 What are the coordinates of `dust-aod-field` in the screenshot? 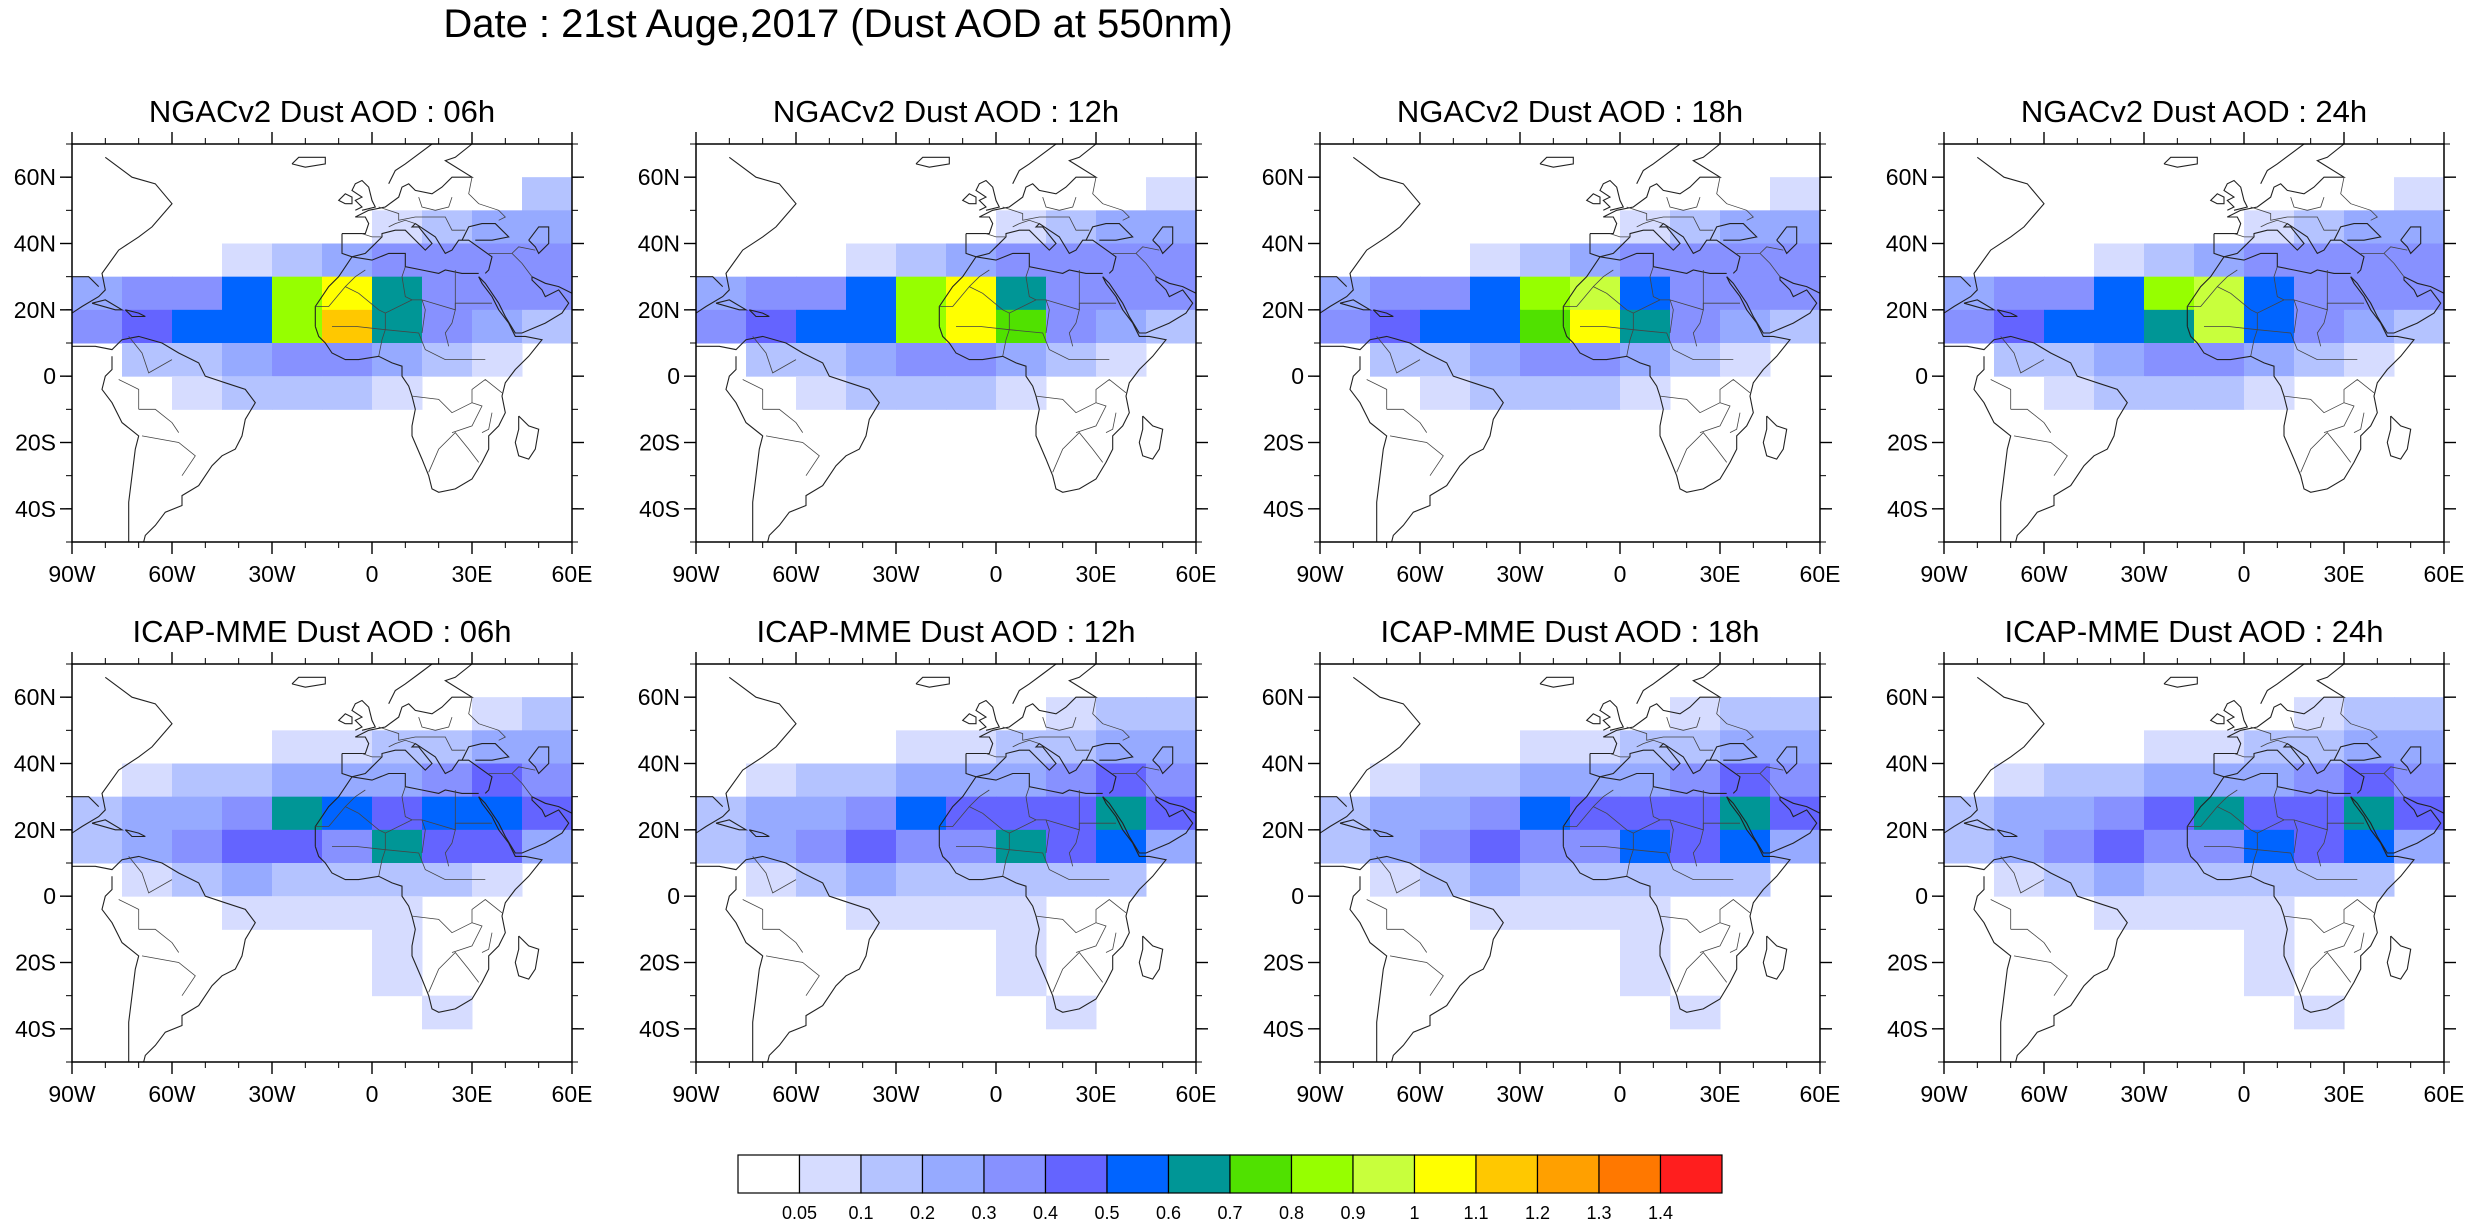 It's located at (322, 863).